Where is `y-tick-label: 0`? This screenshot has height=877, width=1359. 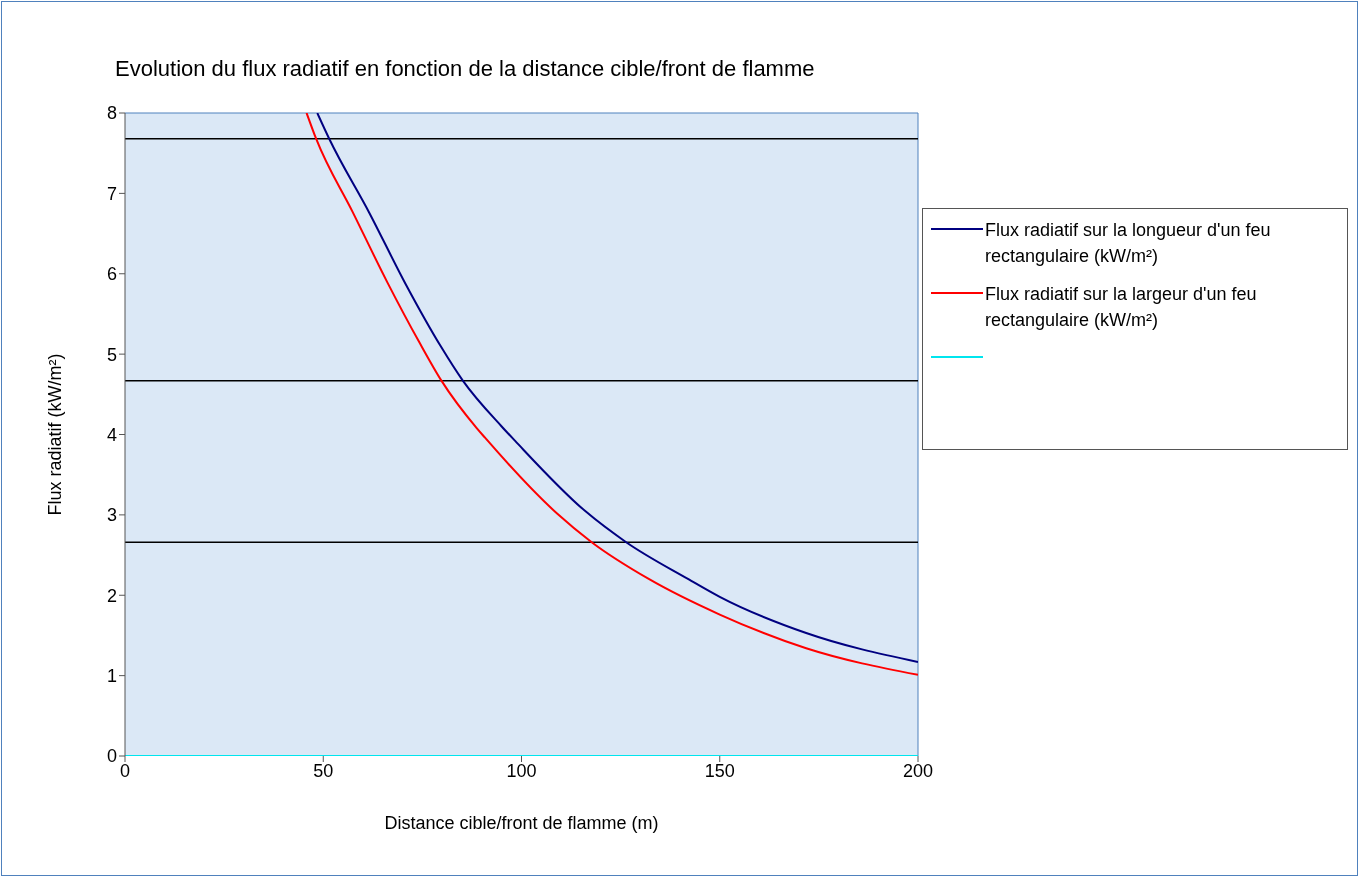
y-tick-label: 0 is located at coordinates (111, 756).